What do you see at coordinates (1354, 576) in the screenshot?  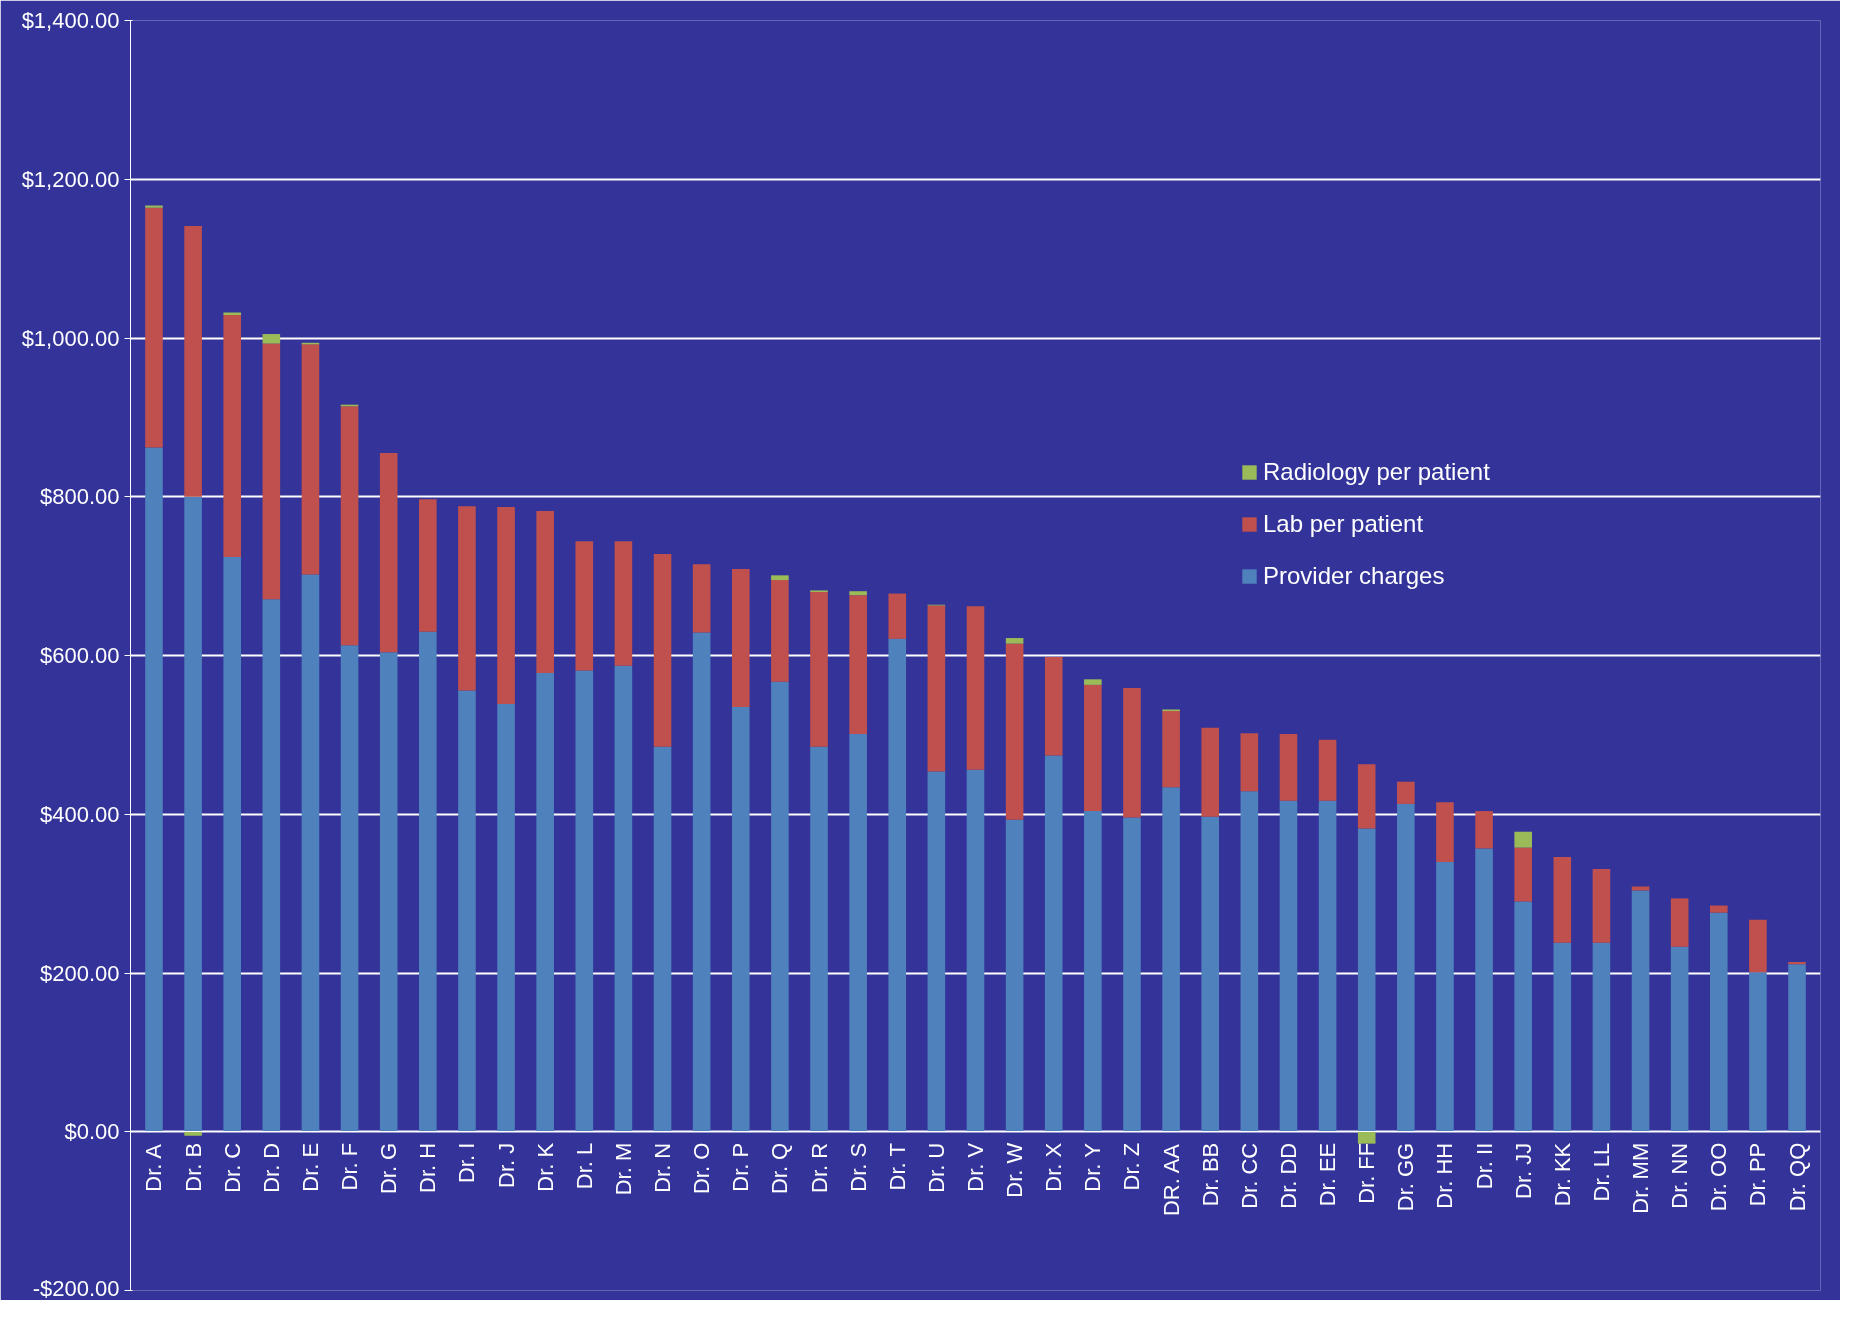 I see `legend-label: Provider charges` at bounding box center [1354, 576].